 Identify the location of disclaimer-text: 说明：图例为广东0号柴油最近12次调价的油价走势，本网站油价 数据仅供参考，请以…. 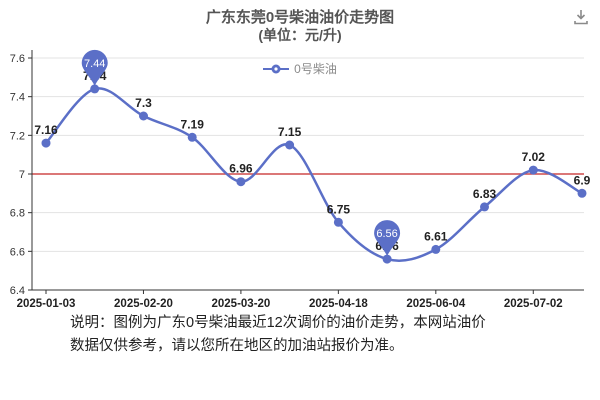
(323, 335).